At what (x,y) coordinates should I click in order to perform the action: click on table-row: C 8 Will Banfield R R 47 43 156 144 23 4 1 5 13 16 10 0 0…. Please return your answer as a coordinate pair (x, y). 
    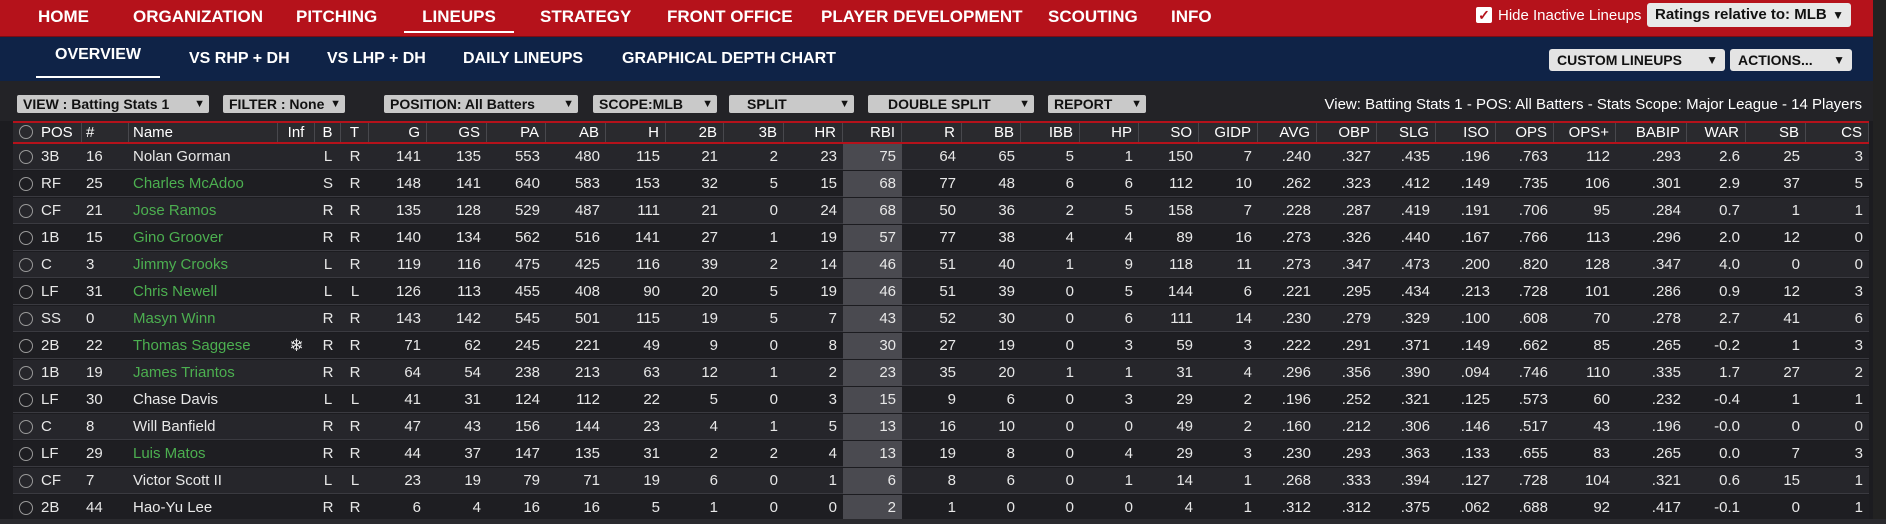
    Looking at the image, I should click on (941, 427).